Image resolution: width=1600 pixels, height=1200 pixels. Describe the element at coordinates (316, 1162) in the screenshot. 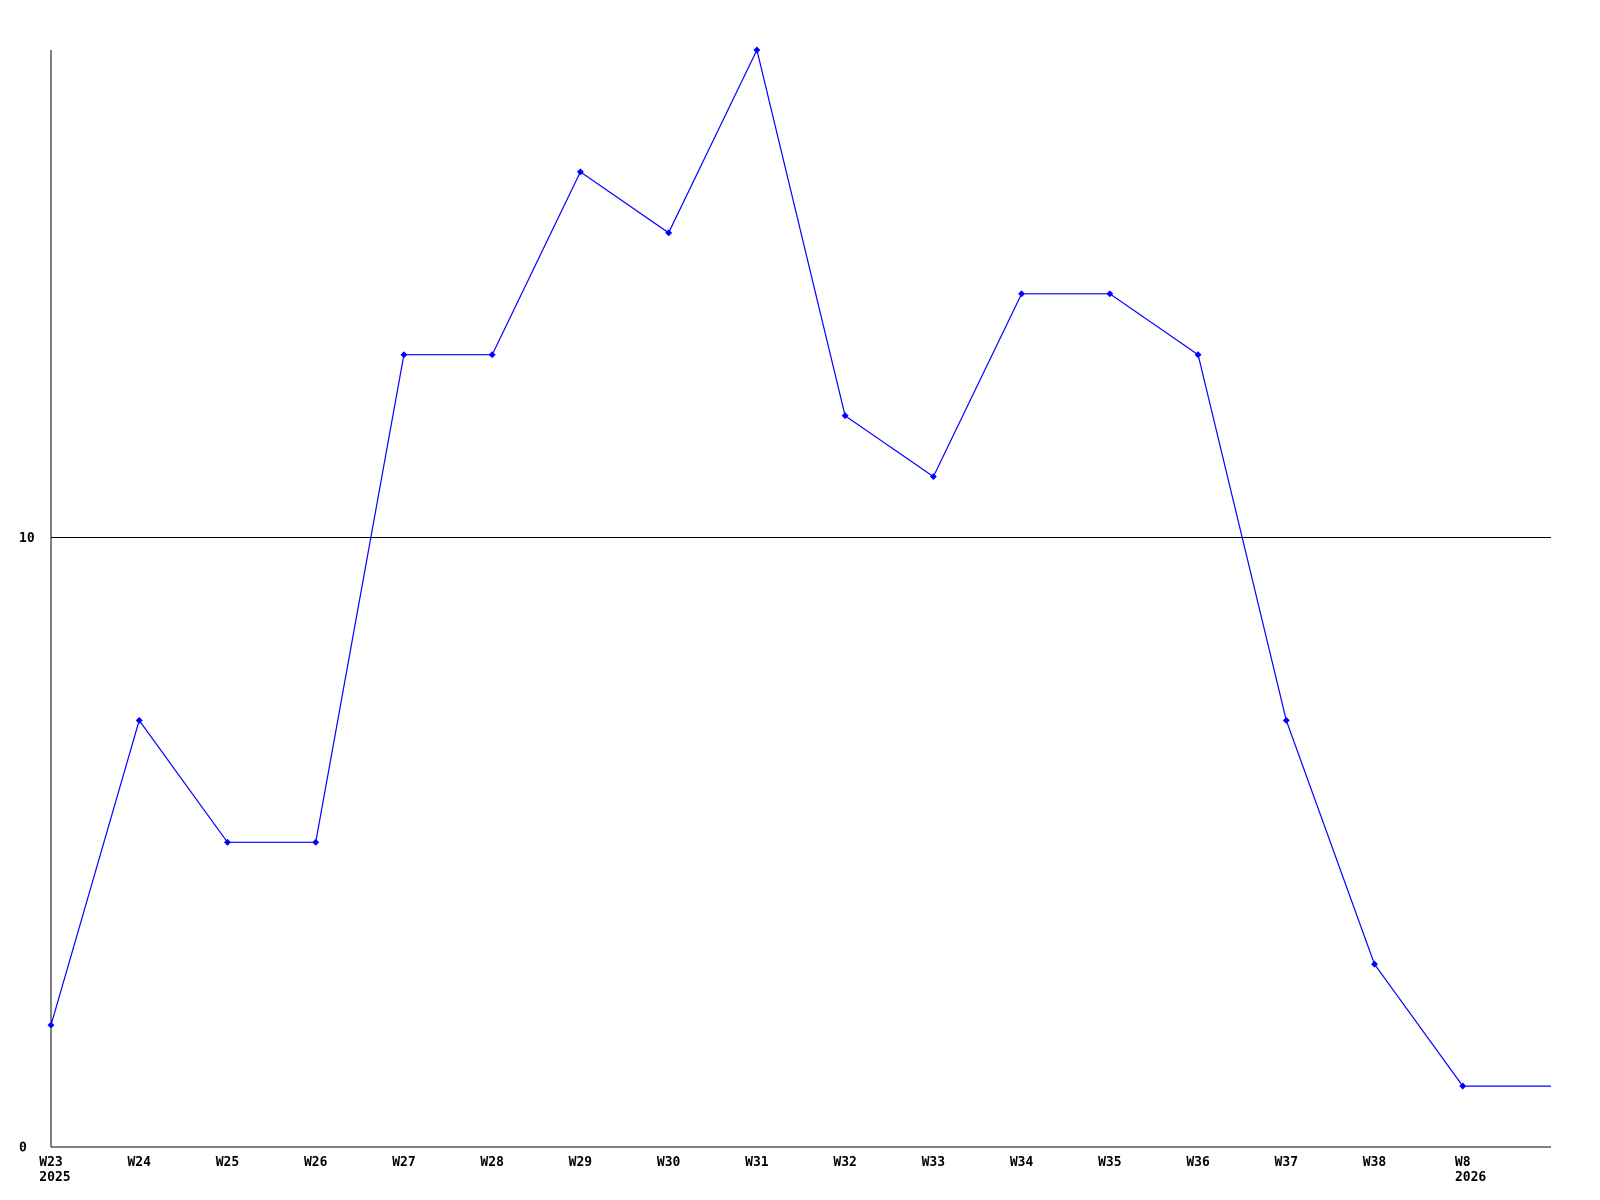

I see `x-tick-label: W26` at that location.